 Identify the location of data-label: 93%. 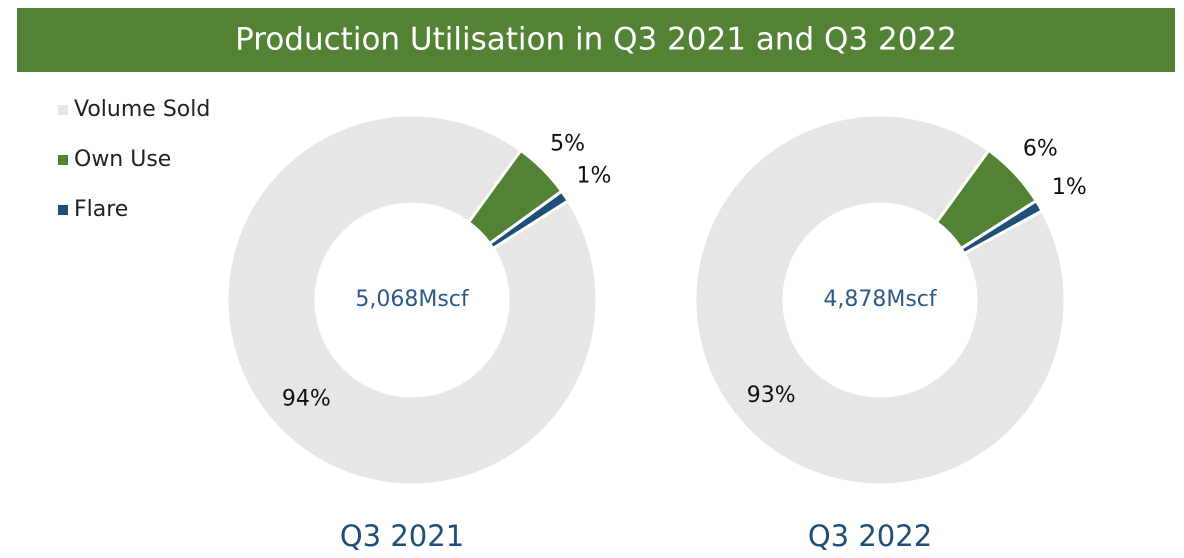
(771, 395).